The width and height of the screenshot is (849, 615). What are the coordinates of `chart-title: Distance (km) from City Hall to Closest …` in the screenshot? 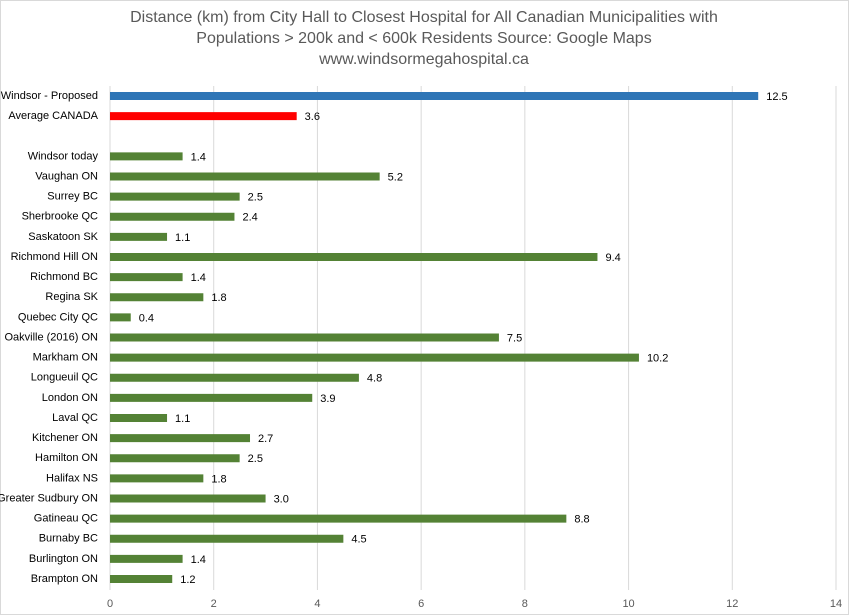 It's located at (424, 17).